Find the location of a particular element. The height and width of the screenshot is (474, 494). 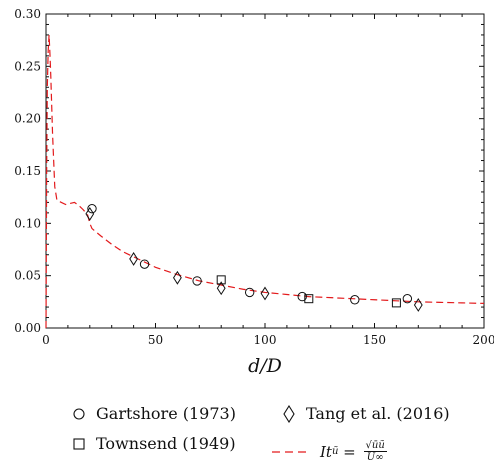

formula-fraction: √ūũ U∞ is located at coordinates (375, 451).